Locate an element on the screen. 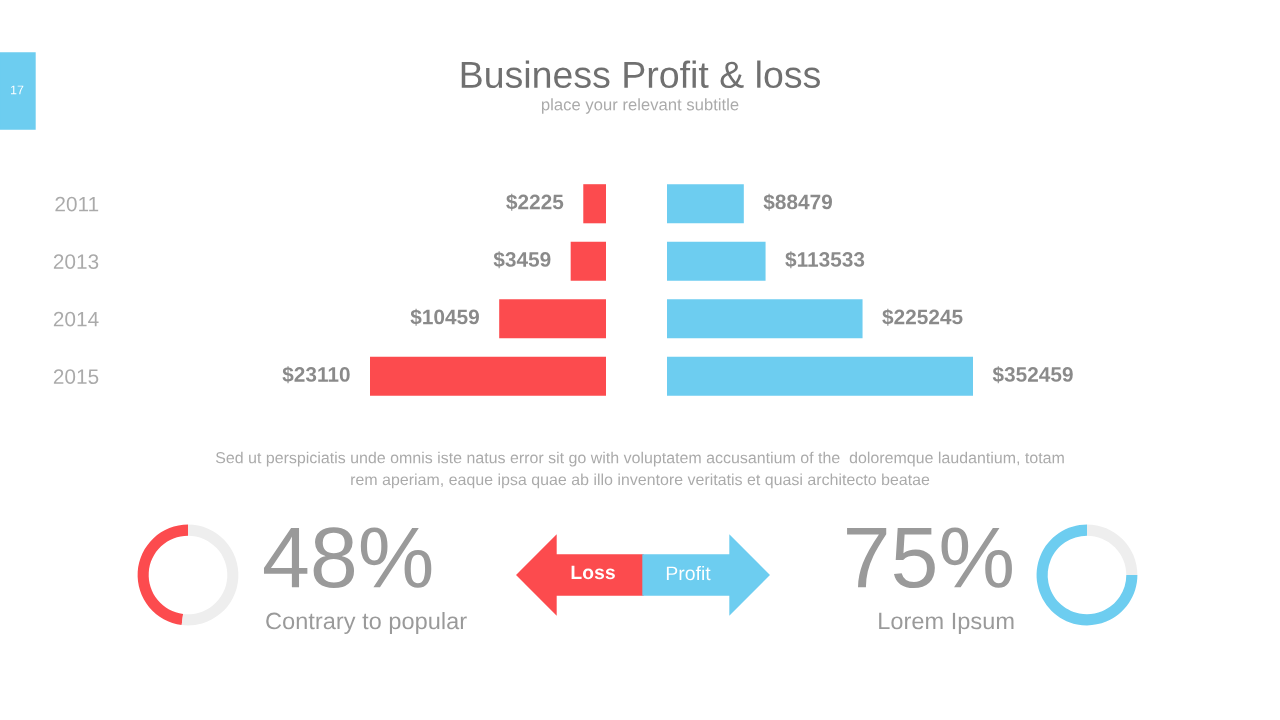 Image resolution: width=1280 pixels, height=720 pixels. chart-title: Business Profit & loss is located at coordinates (640, 74).